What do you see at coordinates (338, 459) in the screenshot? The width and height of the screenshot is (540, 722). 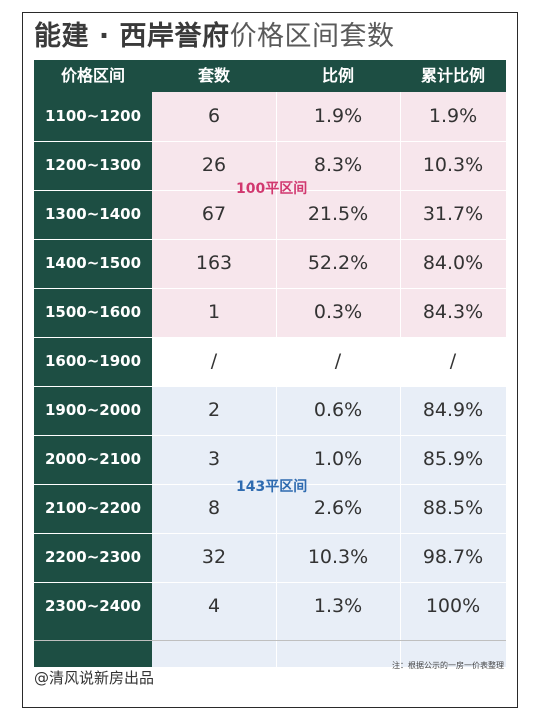 I see `cell-ratio: 1.0%` at bounding box center [338, 459].